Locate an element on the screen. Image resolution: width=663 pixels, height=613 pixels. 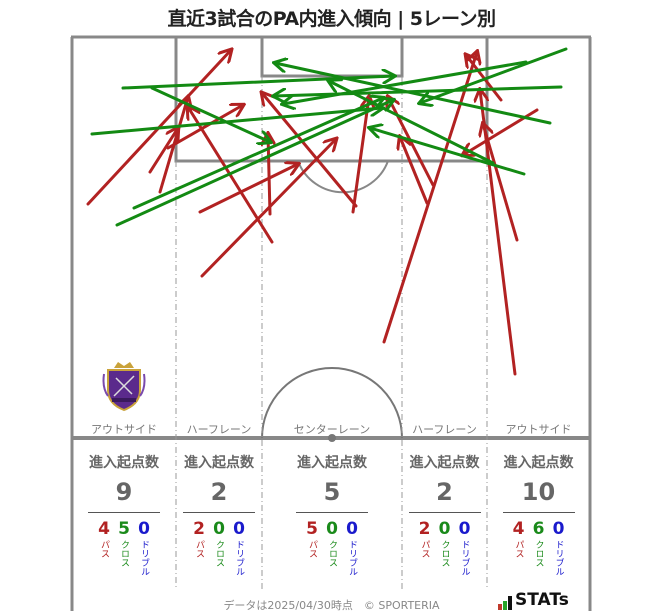
chart-title: 直近3試合のPA内進入傾向 | 5レーン別 is located at coordinates (331, 19).